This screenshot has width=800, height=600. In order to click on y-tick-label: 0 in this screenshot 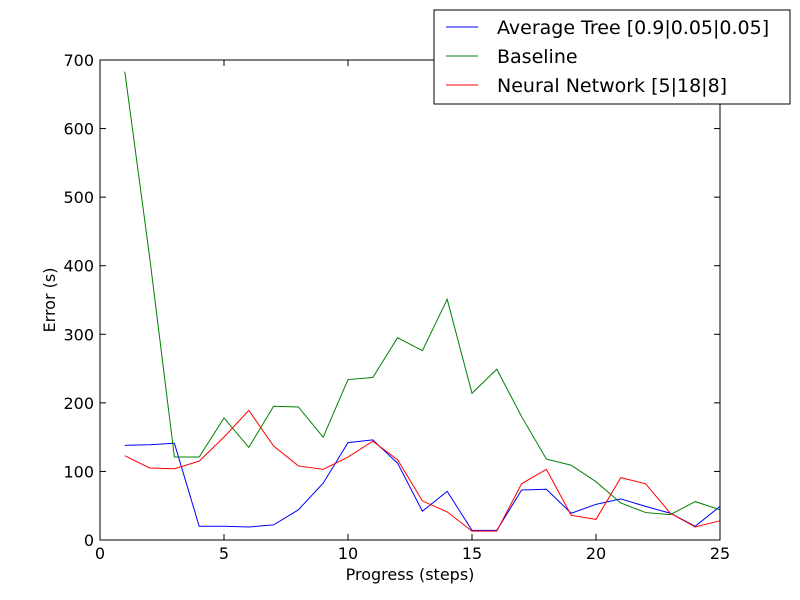, I will do `click(89, 540)`.